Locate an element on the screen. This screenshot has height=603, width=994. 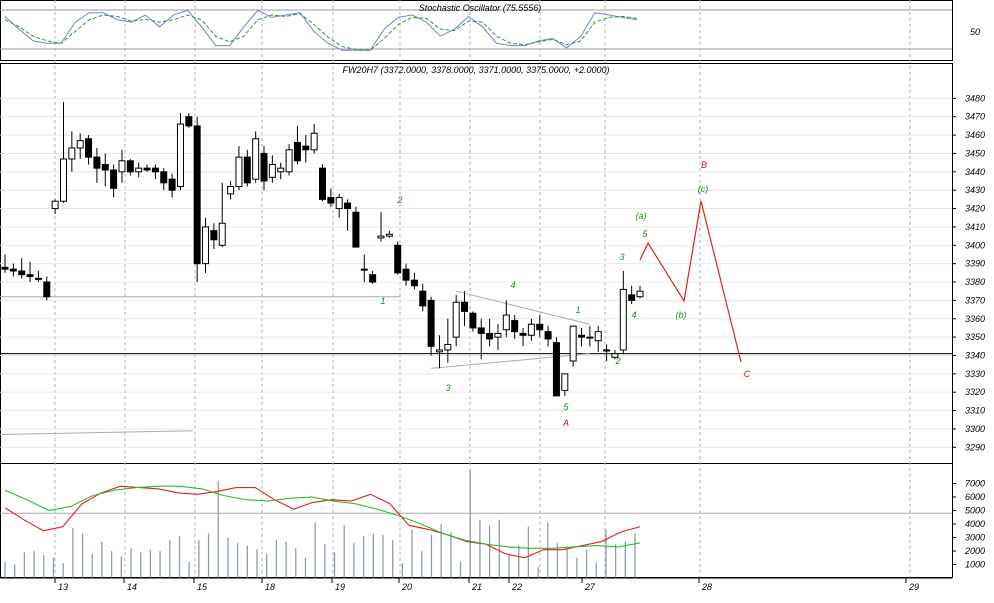
price-tick-label: 3440 is located at coordinates (975, 172).